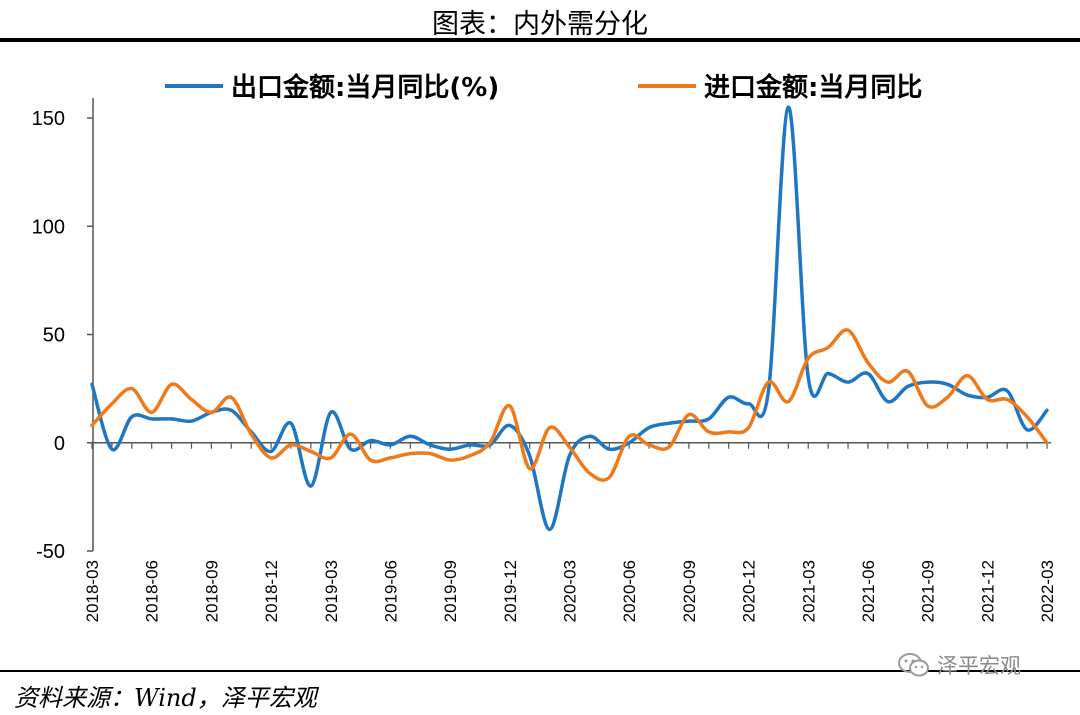 The image size is (1080, 715). What do you see at coordinates (211, 591) in the screenshot?
I see `x-tick-label: 2018-09` at bounding box center [211, 591].